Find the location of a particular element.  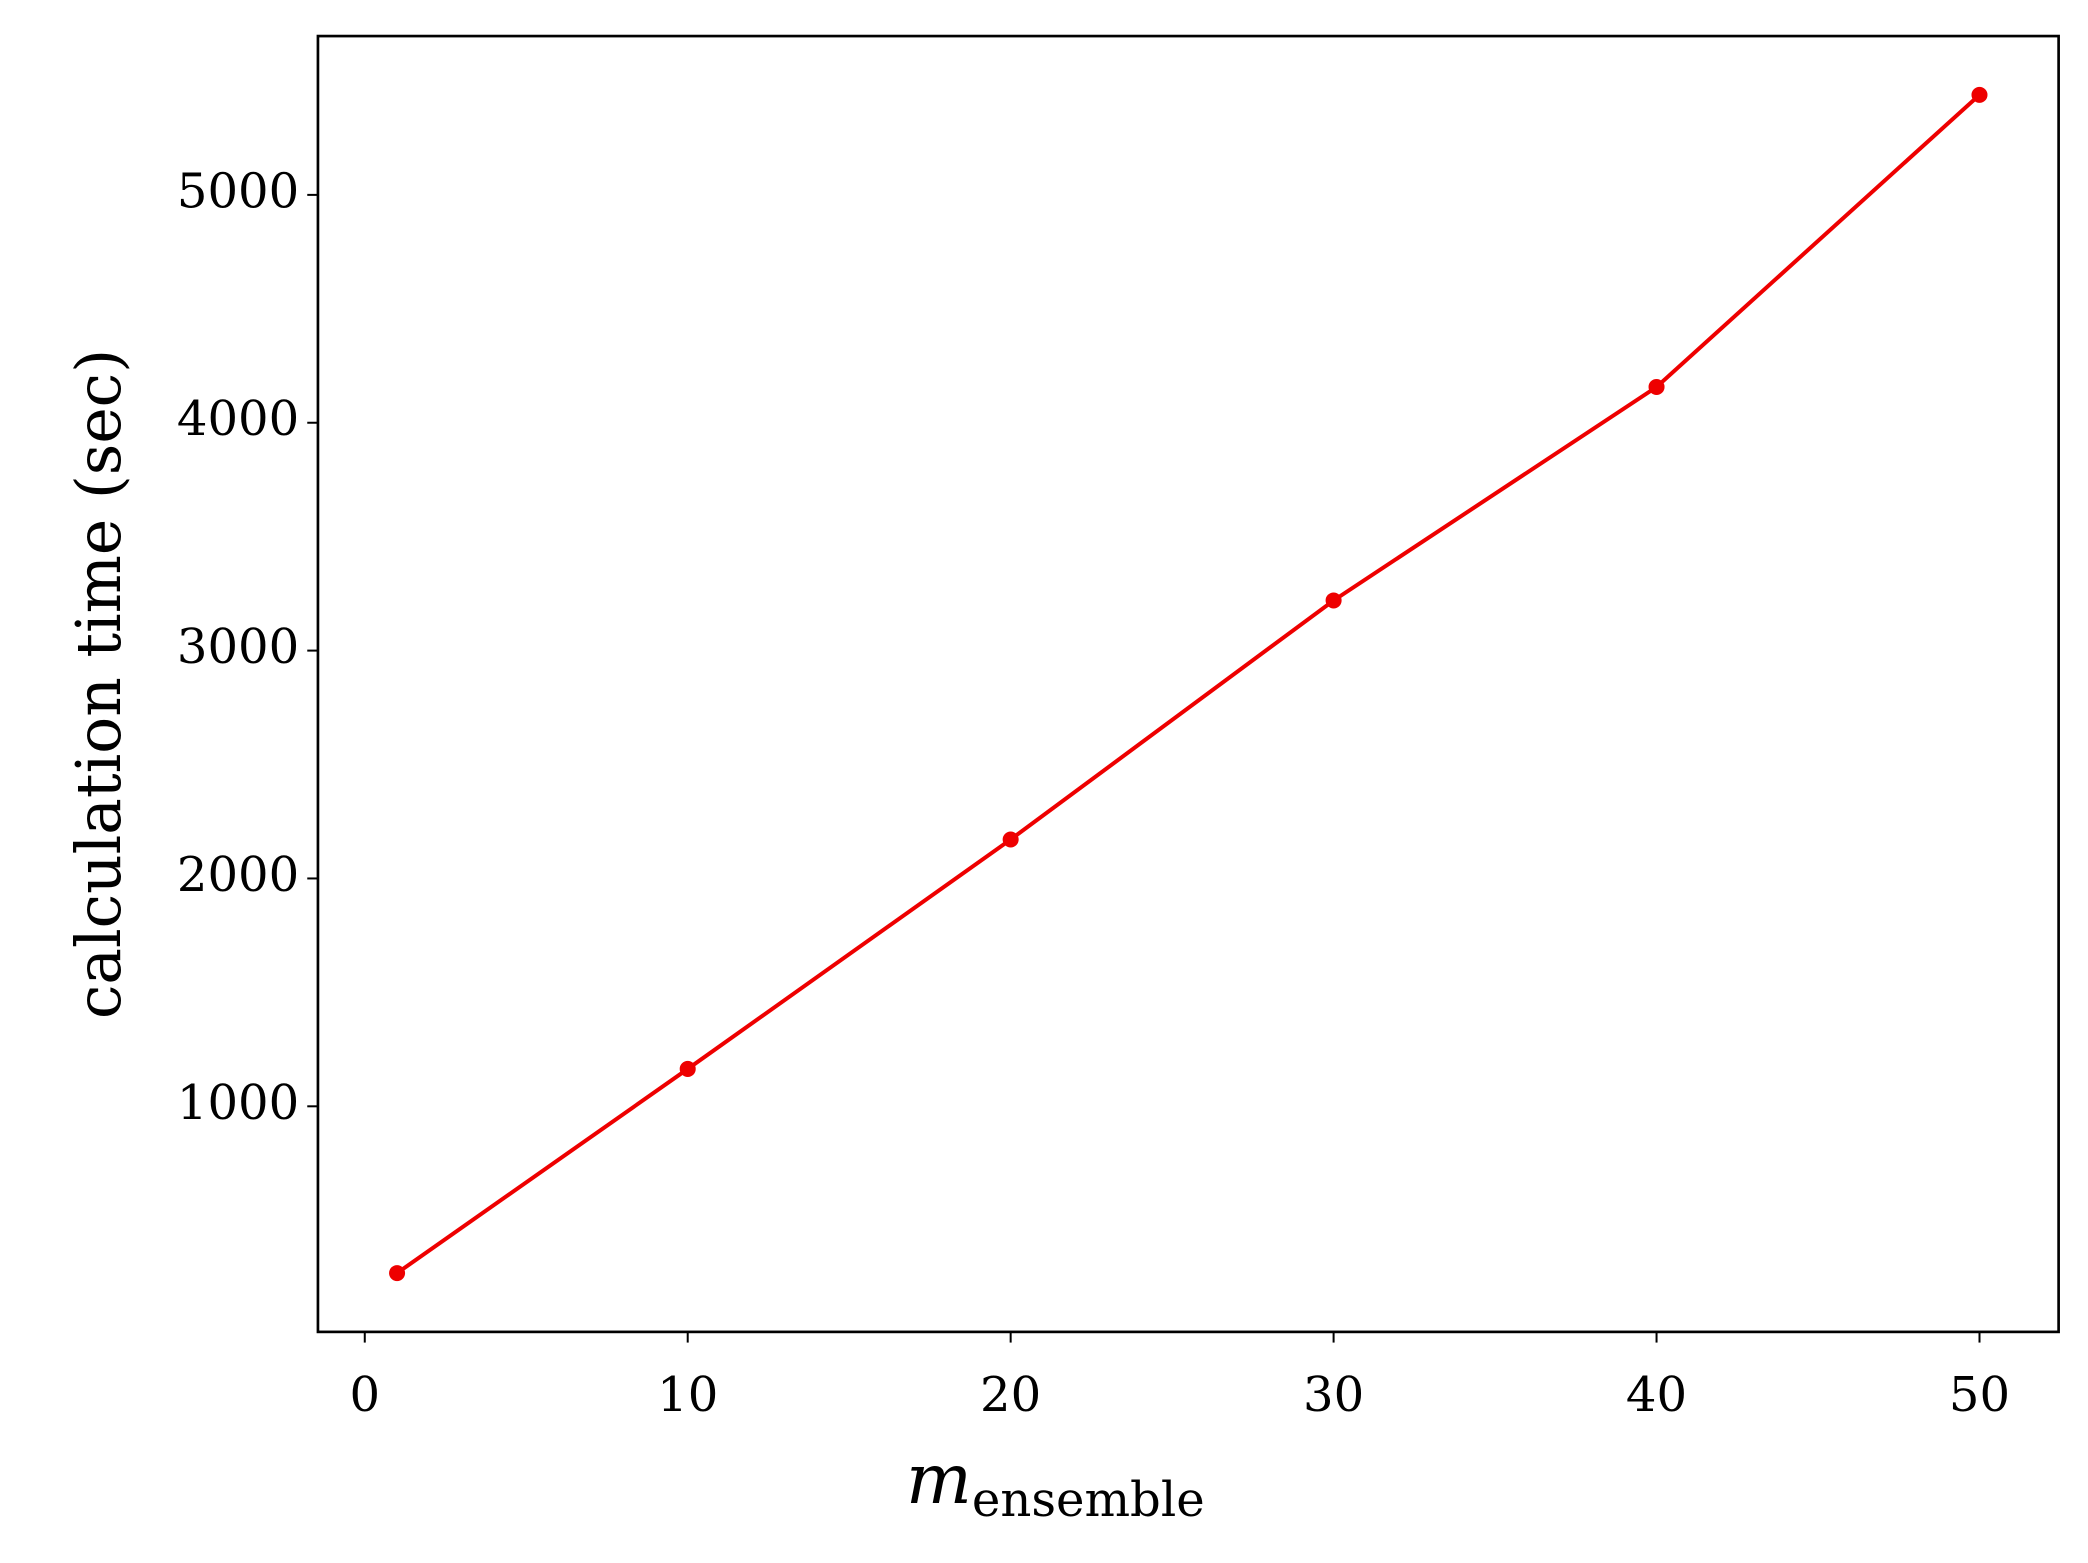

y-tick-label: 5000 is located at coordinates (238, 191).